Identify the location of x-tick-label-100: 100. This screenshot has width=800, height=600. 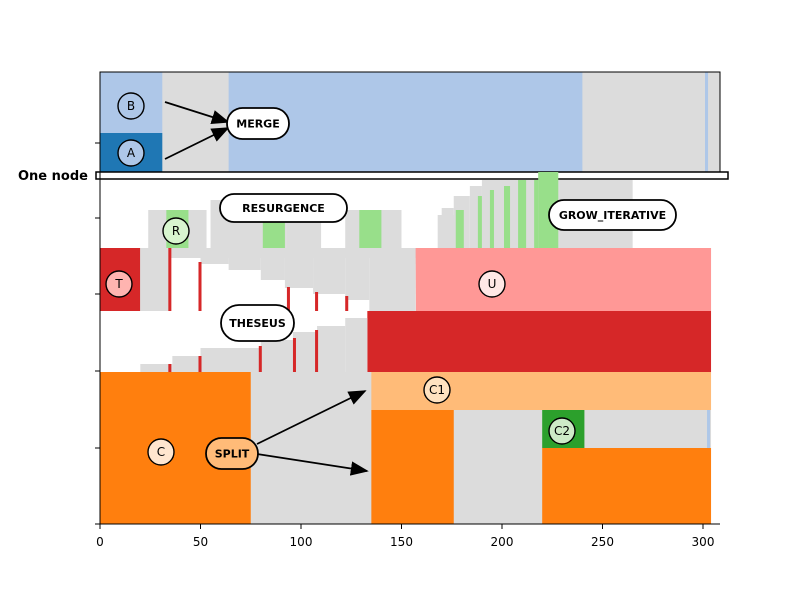
(301, 542).